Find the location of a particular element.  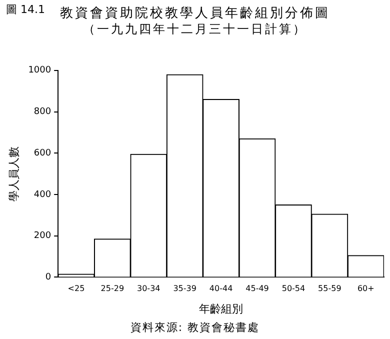

chart-title: 教資會資助院校教學人員年齡組別分佈圖 is located at coordinates (195, 13).